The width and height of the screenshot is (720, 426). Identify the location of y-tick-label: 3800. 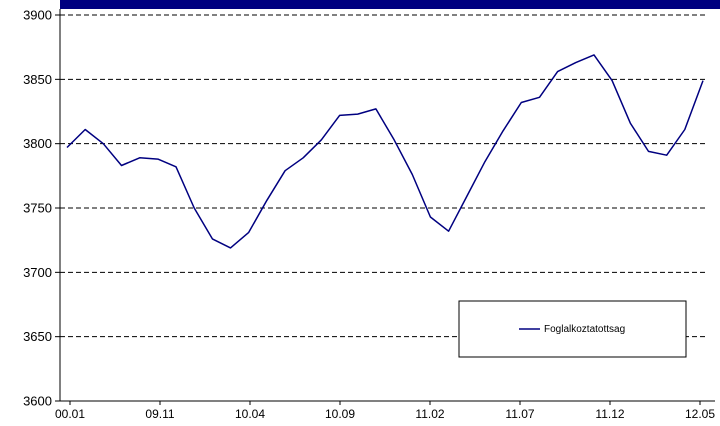
(37, 143).